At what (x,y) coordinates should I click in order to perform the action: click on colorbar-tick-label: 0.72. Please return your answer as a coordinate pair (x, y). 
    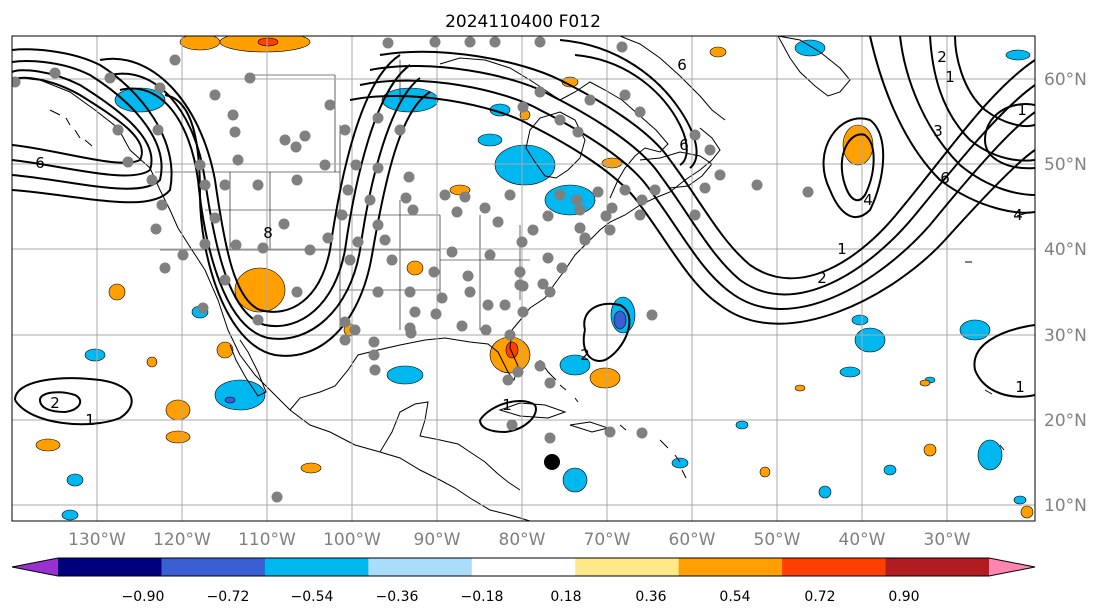
    Looking at the image, I should click on (819, 597).